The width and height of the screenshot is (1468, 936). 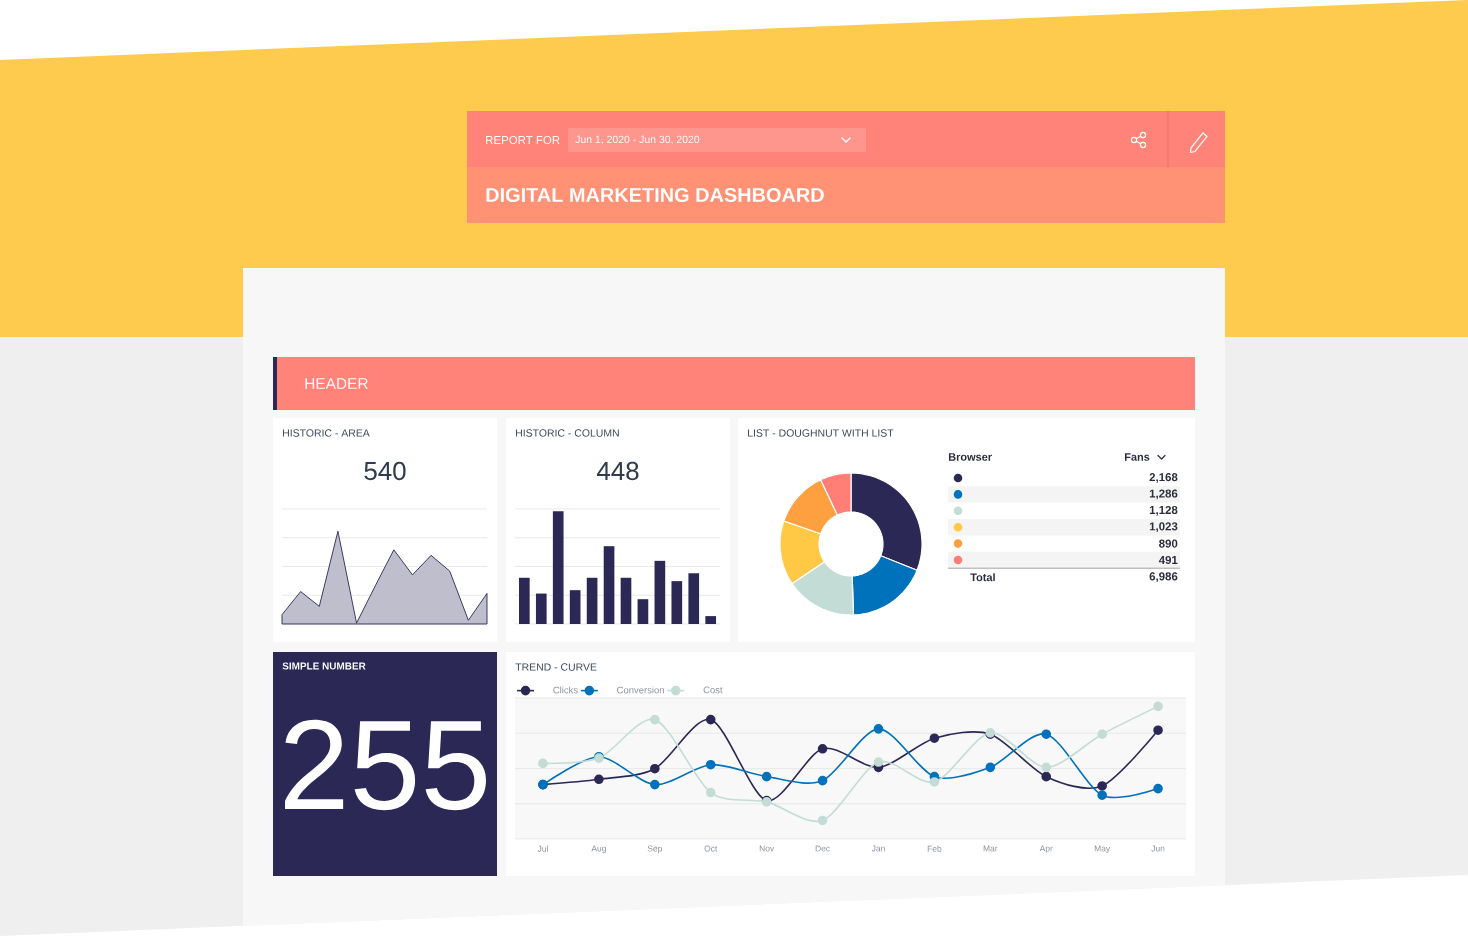 I want to click on x-tick-label: Sep, so click(x=654, y=849).